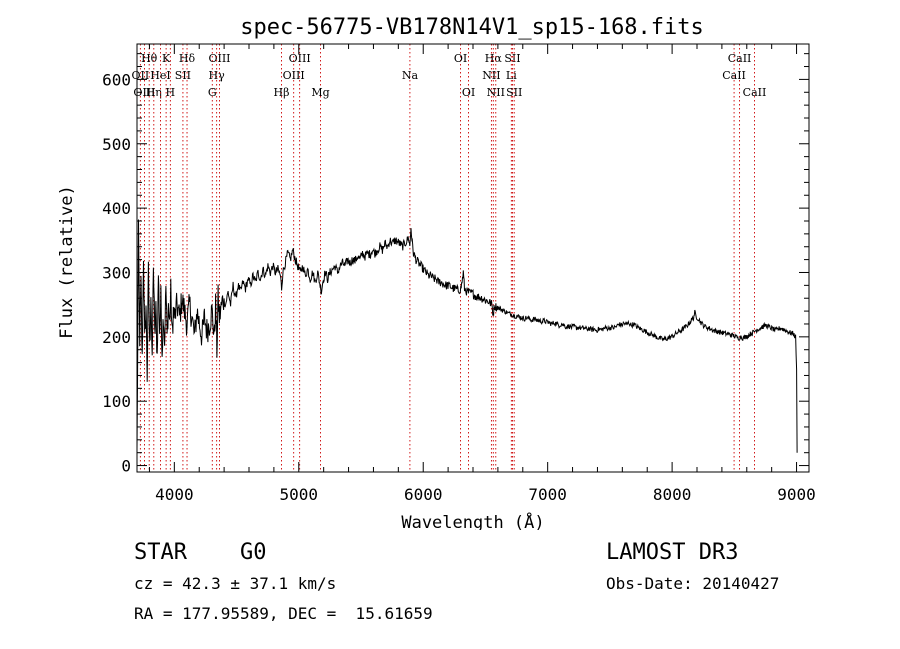 The image size is (900, 649). I want to click on line-marker-label-25: CaII, so click(740, 58).